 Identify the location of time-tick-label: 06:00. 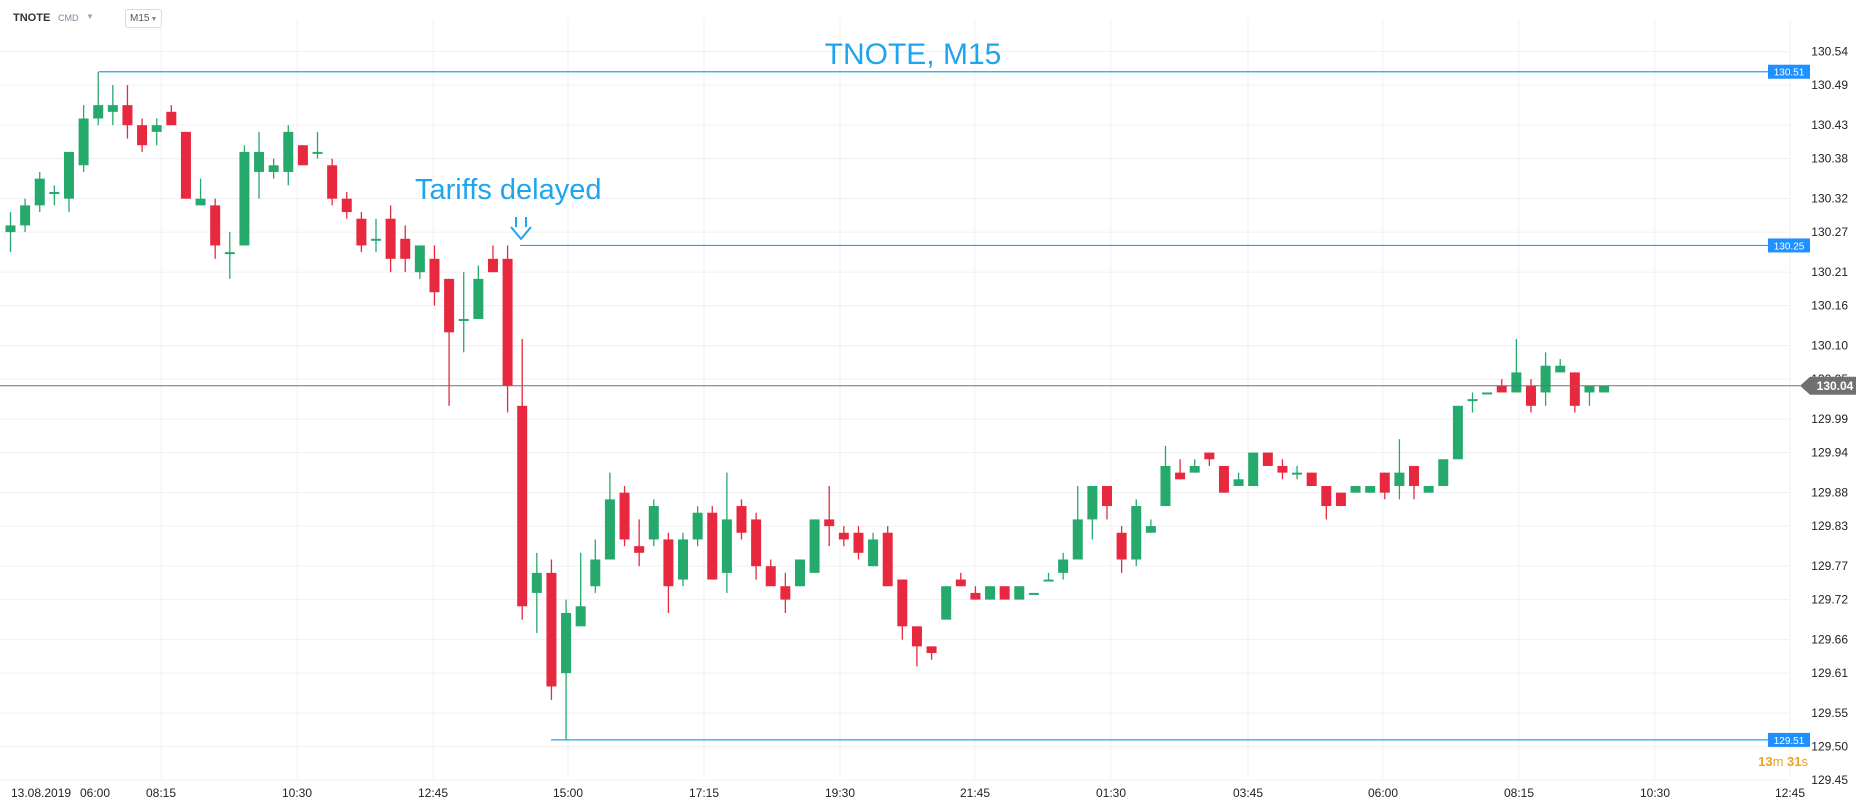
(95, 793).